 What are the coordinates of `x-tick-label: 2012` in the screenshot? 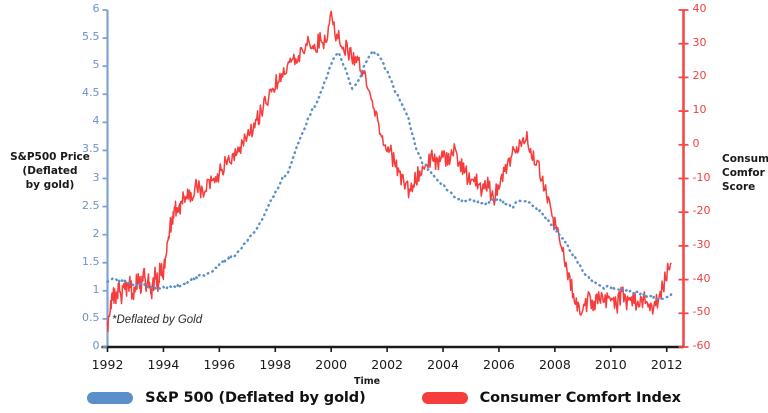 It's located at (666, 364).